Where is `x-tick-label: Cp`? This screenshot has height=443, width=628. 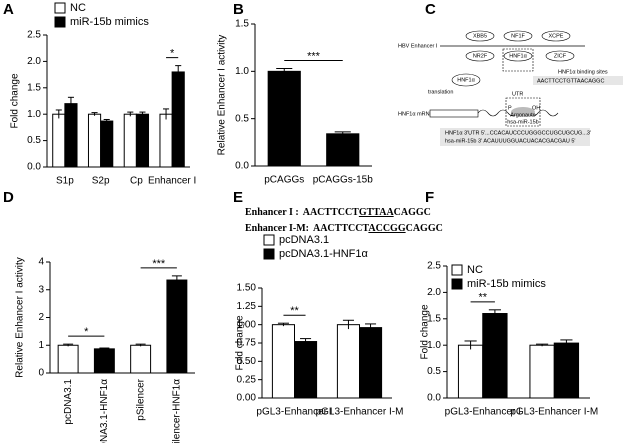
x-tick-label: Cp is located at coordinates (136, 181).